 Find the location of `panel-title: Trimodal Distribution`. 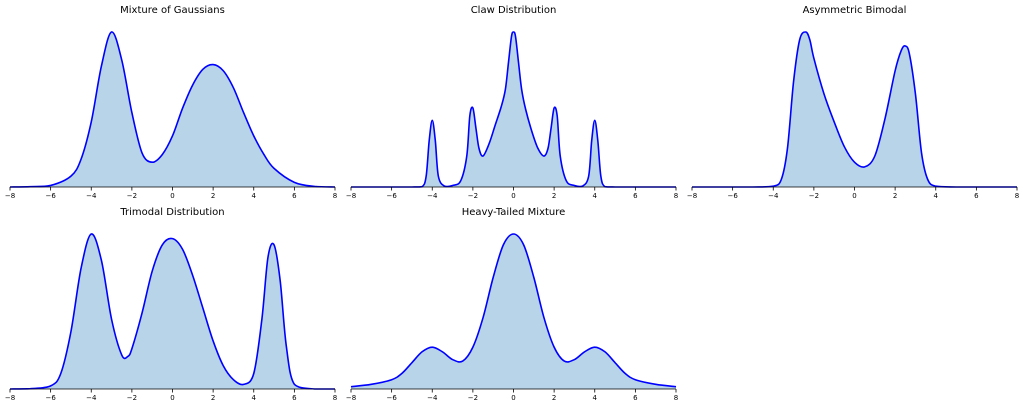

panel-title: Trimodal Distribution is located at coordinates (171, 212).